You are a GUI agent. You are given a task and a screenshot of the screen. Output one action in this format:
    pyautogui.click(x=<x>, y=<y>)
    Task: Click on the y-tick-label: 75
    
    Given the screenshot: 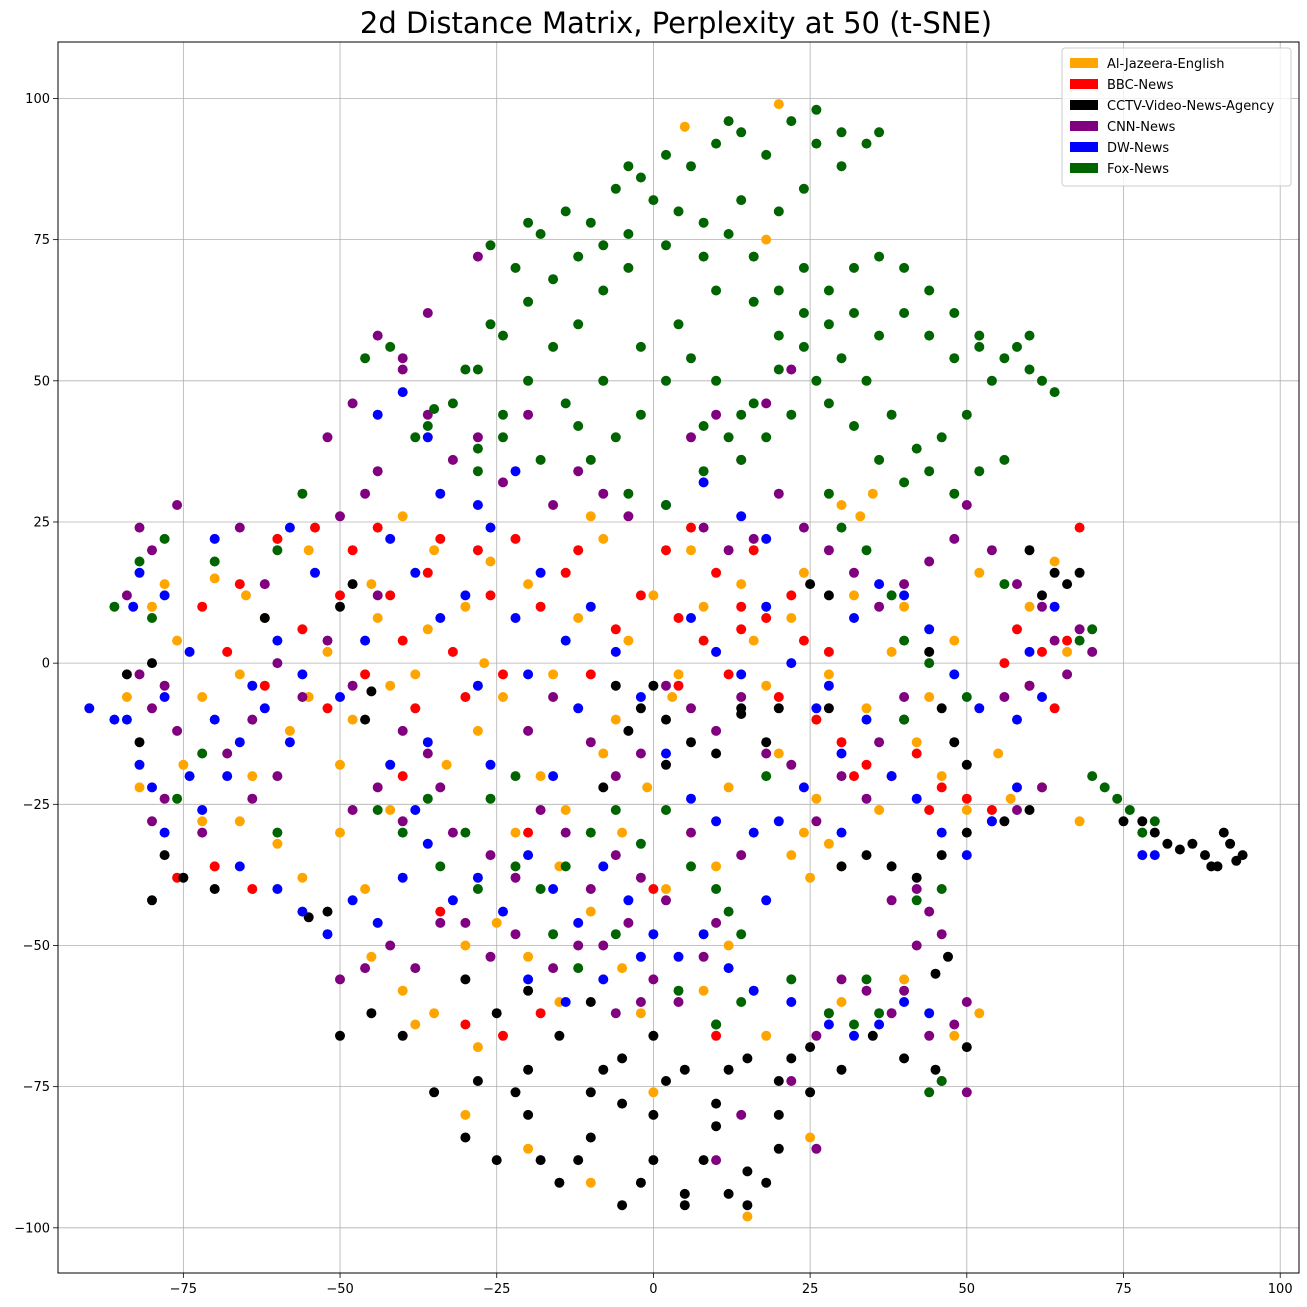 What is the action you would take?
    pyautogui.click(x=41, y=240)
    